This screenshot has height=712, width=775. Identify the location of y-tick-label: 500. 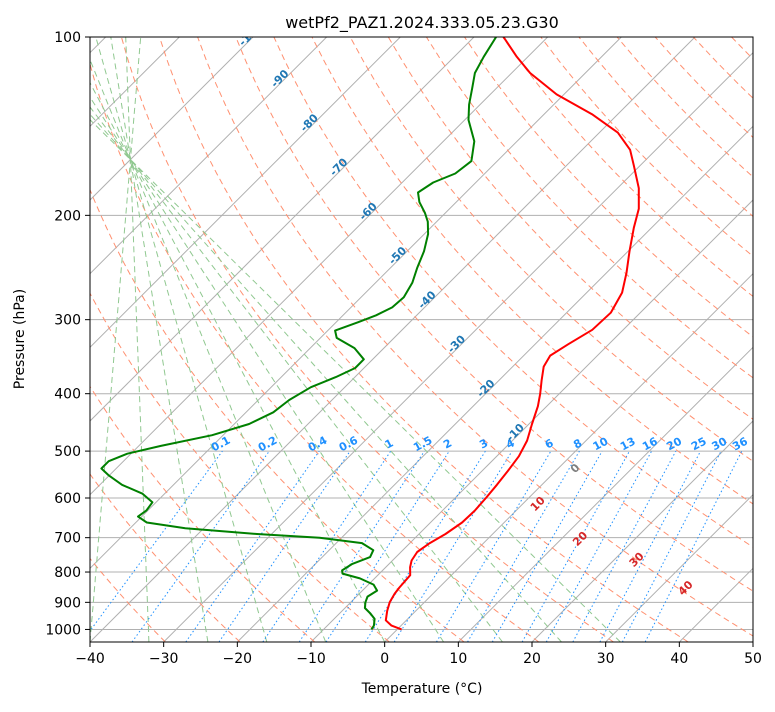
(67, 452).